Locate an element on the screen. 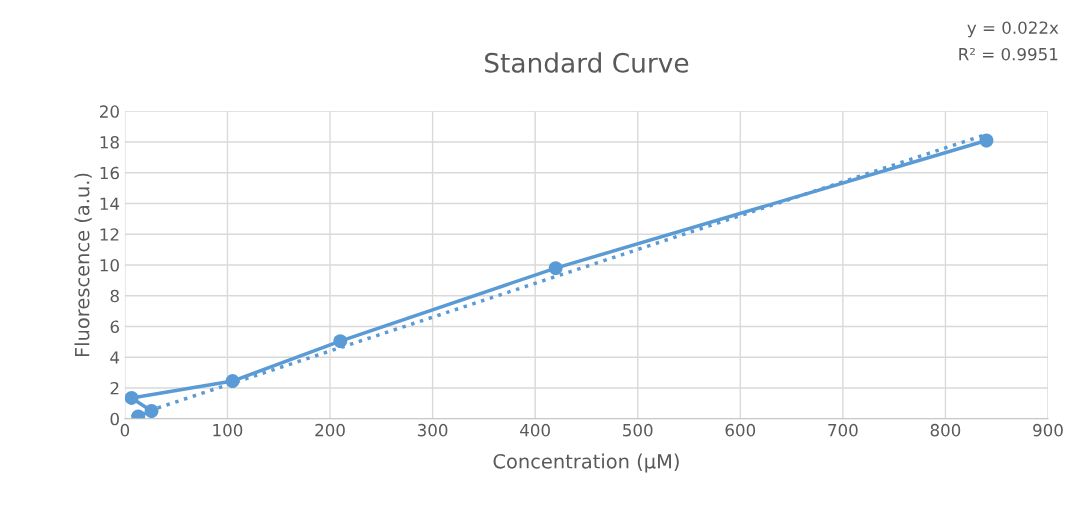 The width and height of the screenshot is (1086, 530). y-tick-label: 14 is located at coordinates (110, 203).